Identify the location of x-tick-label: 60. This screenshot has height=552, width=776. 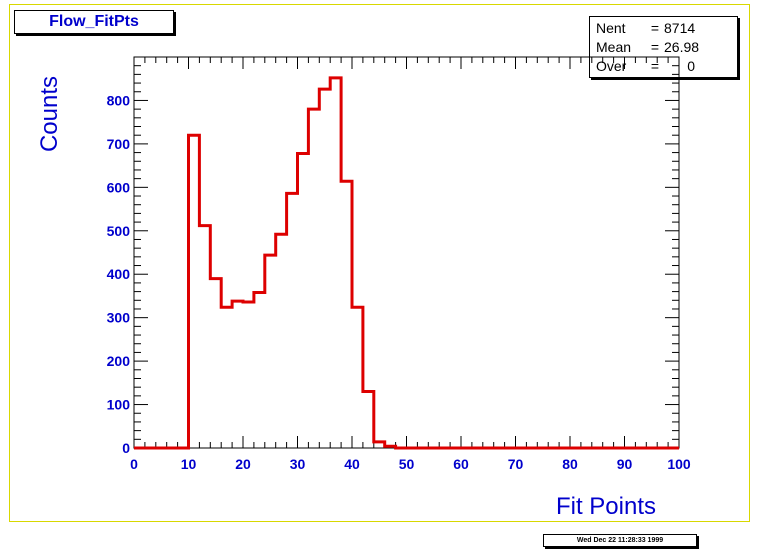
(461, 464).